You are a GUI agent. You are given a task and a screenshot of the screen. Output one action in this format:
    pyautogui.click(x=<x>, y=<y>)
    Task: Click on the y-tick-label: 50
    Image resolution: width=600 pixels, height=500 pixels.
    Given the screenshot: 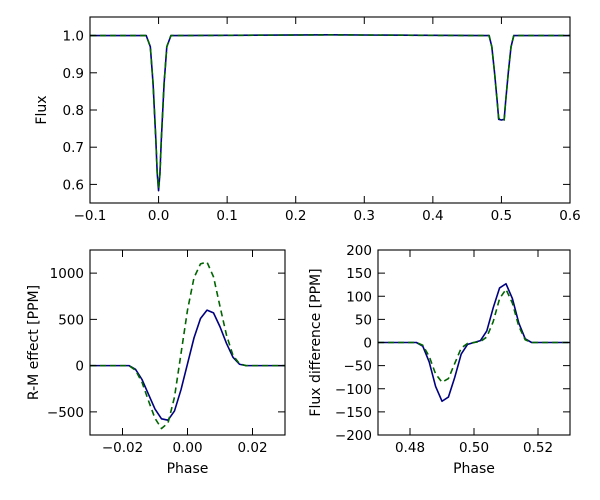 What is the action you would take?
    pyautogui.click(x=363, y=320)
    